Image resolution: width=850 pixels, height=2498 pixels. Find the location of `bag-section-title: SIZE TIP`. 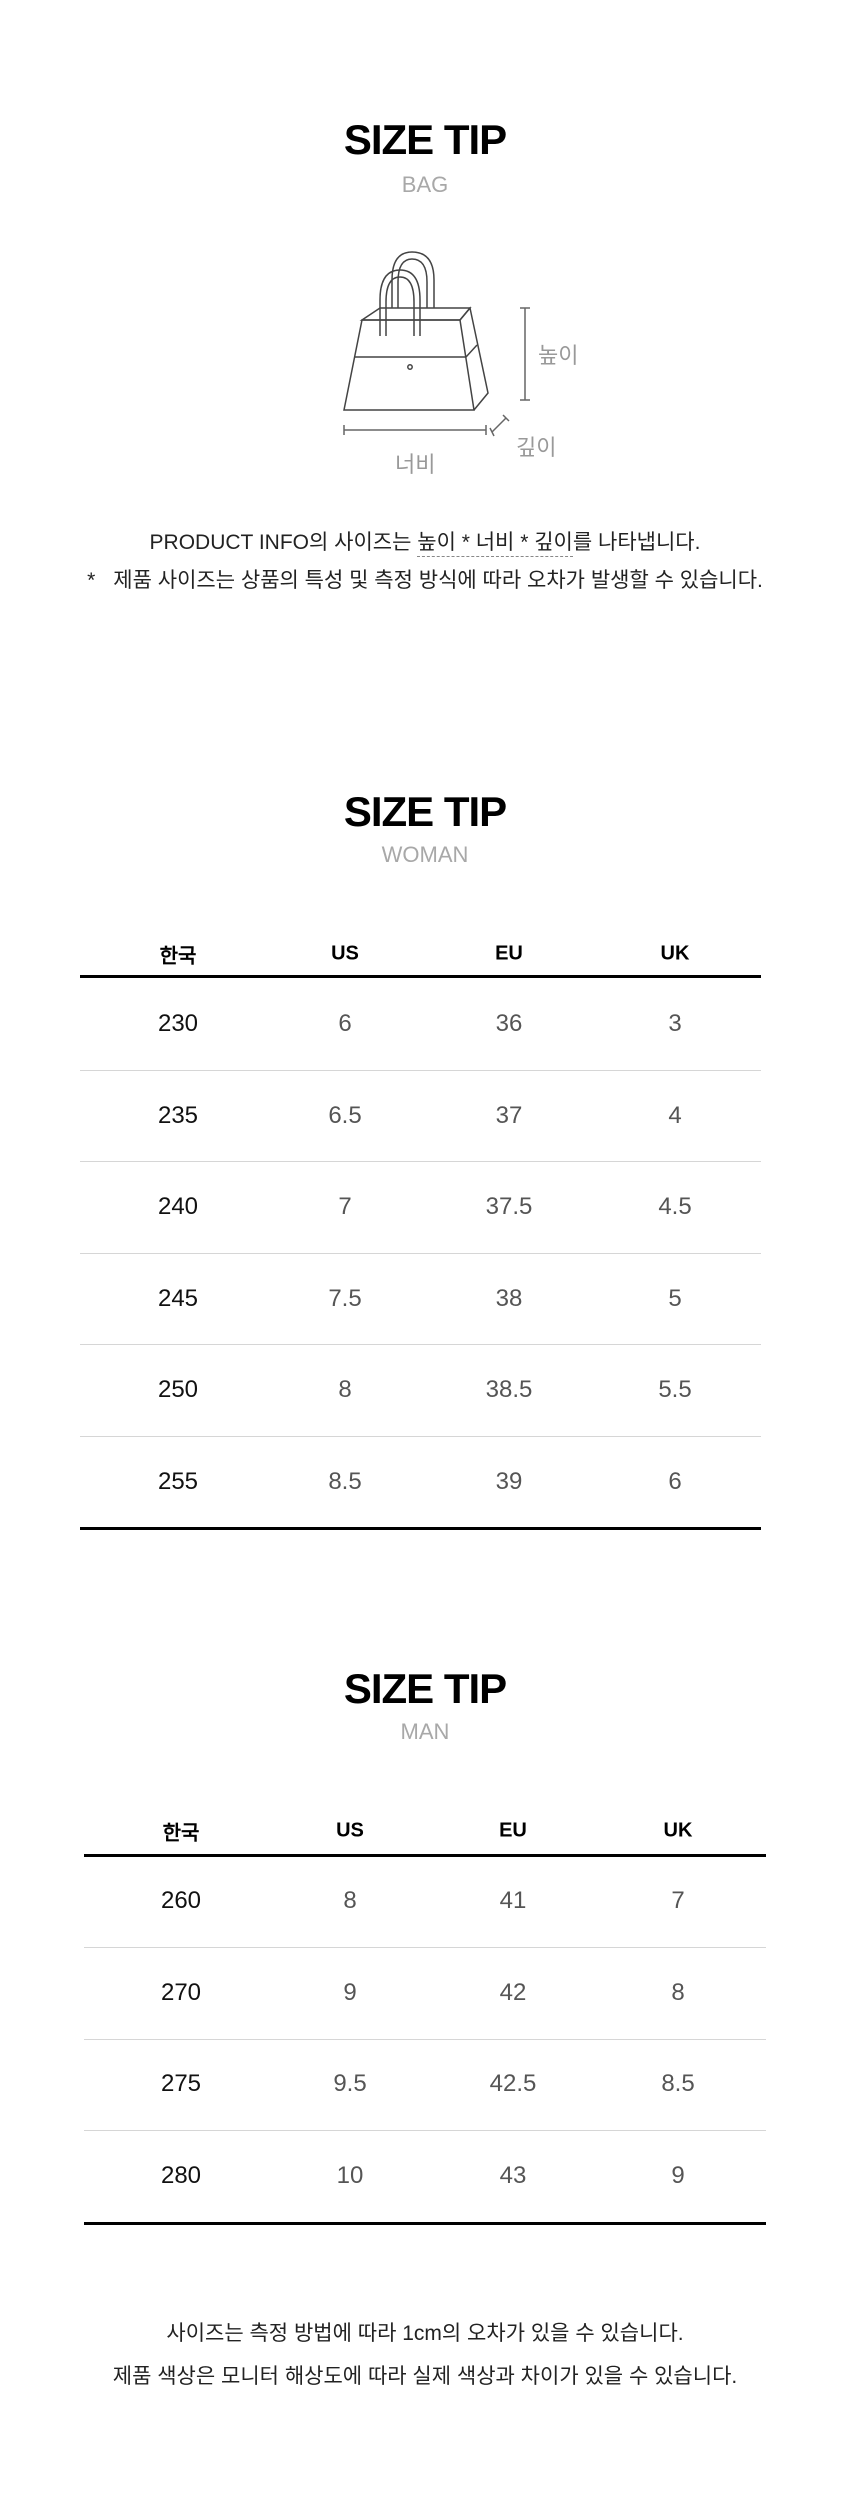

bag-section-title: SIZE TIP is located at coordinates (425, 139).